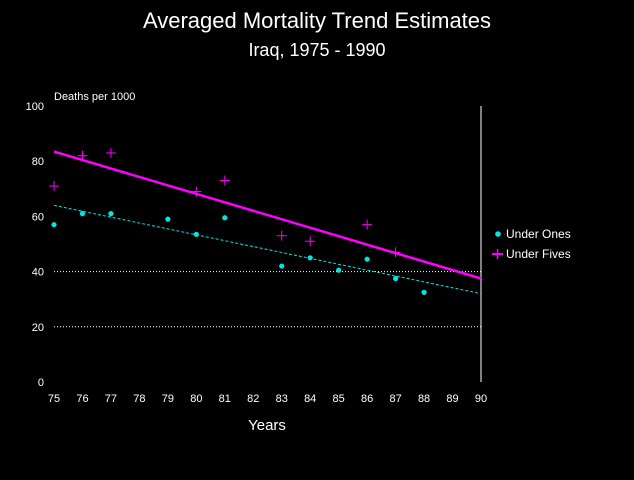 The image size is (634, 480). Describe the element at coordinates (38, 217) in the screenshot. I see `y-tick-label: 60` at that location.